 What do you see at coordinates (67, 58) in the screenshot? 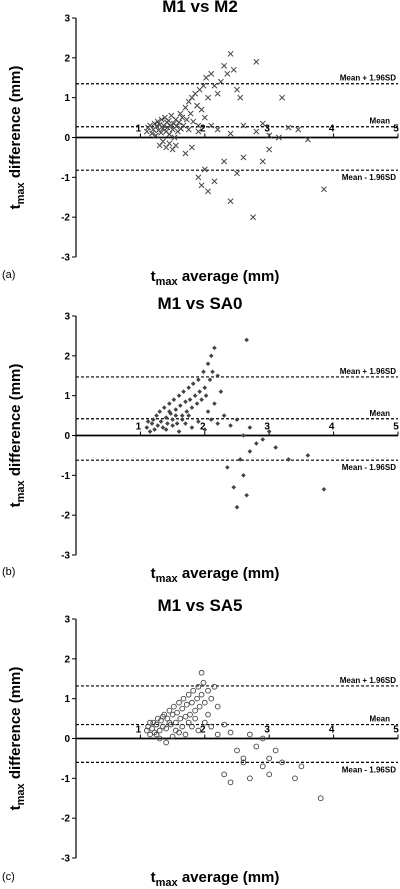
I see `y-tick-label: 2` at bounding box center [67, 58].